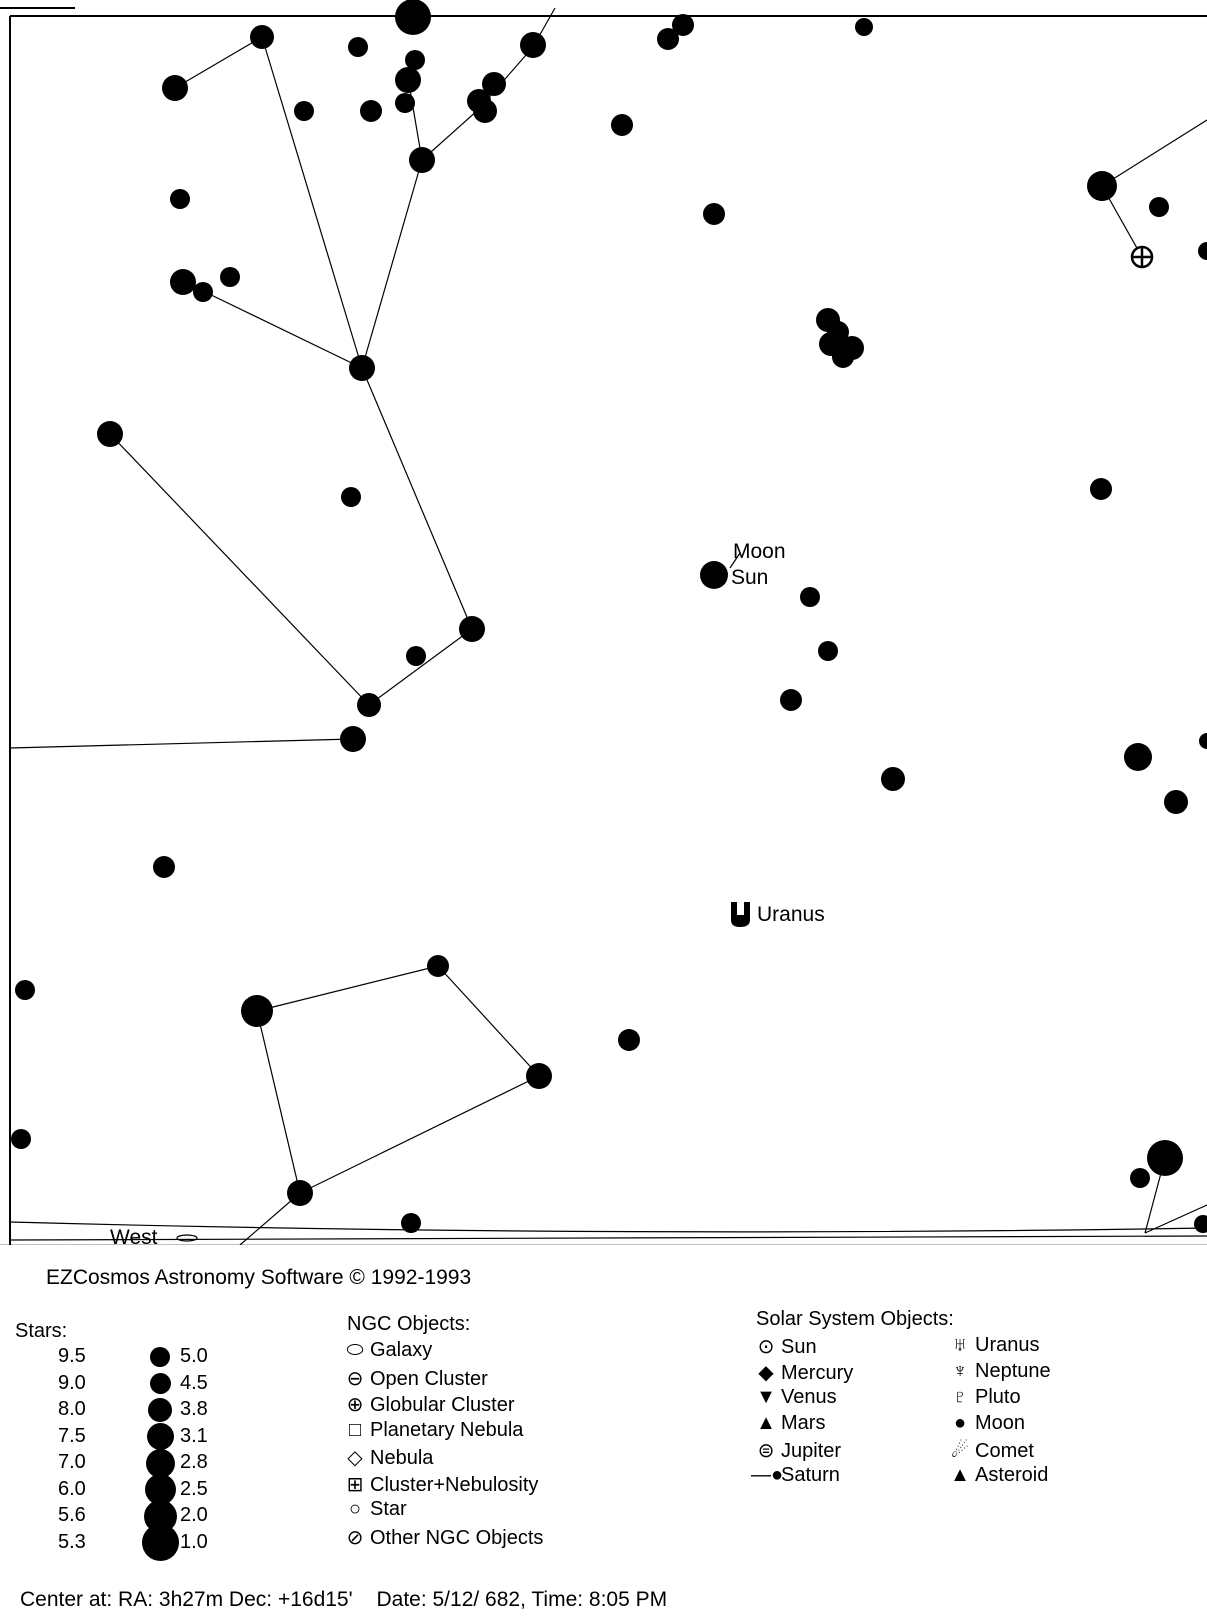  What do you see at coordinates (817, 1373) in the screenshot?
I see `solar-legend-label: Mercury` at bounding box center [817, 1373].